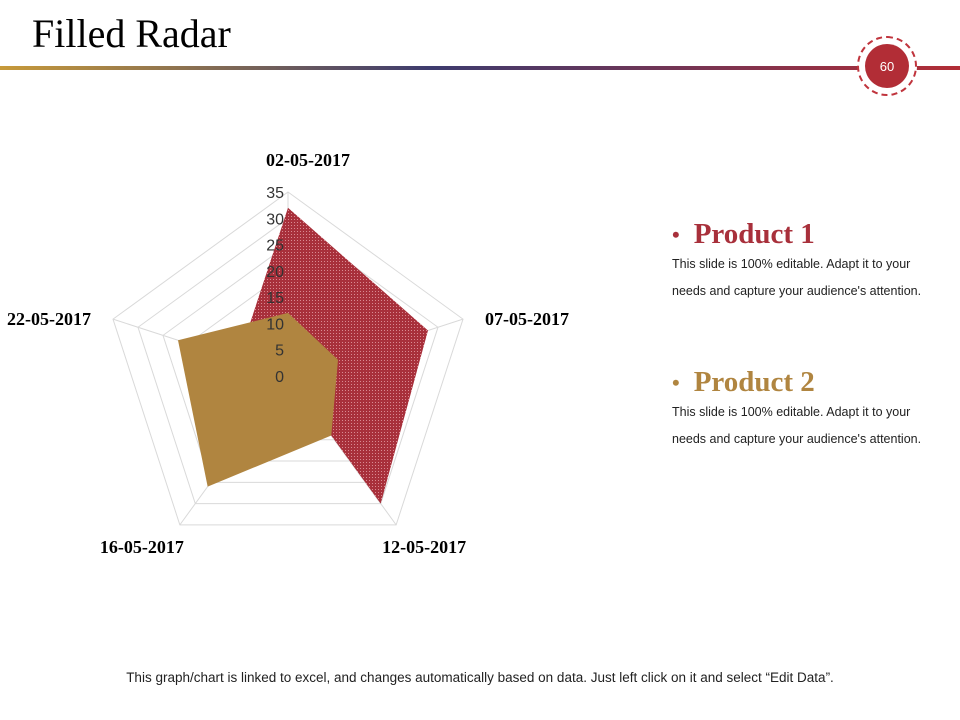 The image size is (960, 720). Describe the element at coordinates (275, 298) in the screenshot. I see `radar-tick-label: 15` at that location.